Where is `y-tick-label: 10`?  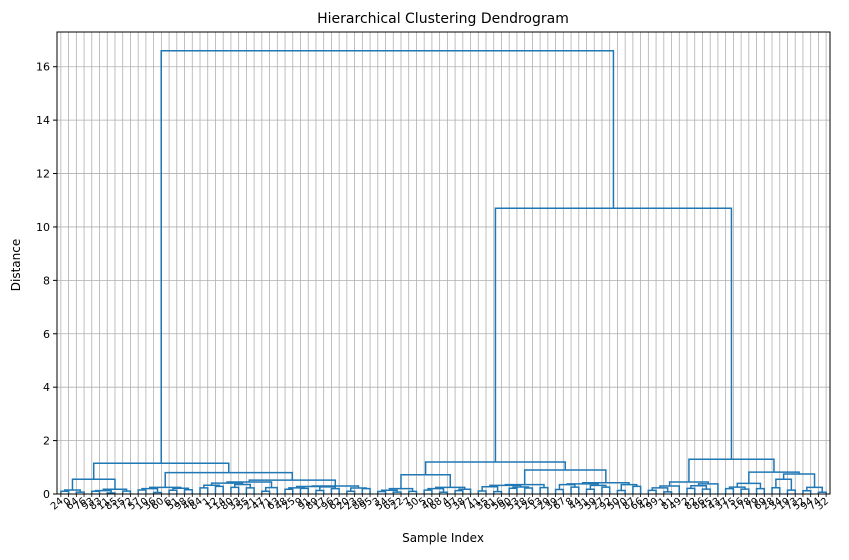 y-tick-label: 10 is located at coordinates (43, 227).